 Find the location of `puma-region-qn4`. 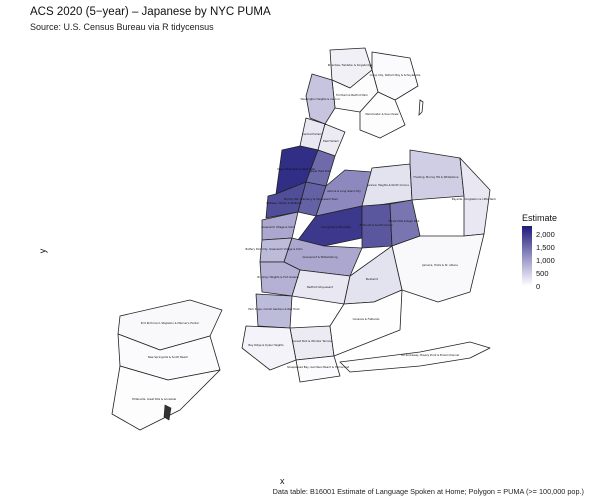

puma-region-qn4 is located at coordinates (377, 226).